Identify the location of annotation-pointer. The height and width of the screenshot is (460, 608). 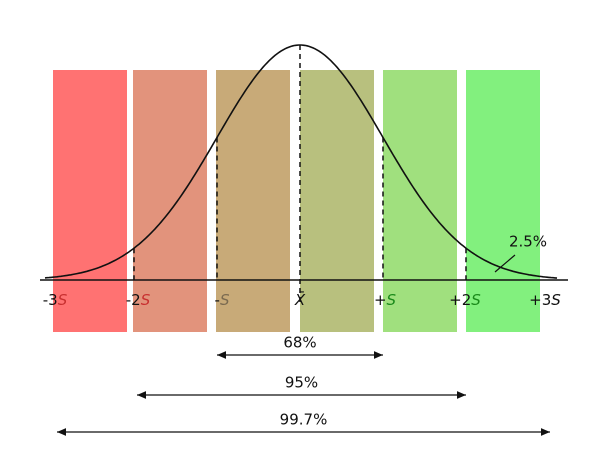
(505, 263).